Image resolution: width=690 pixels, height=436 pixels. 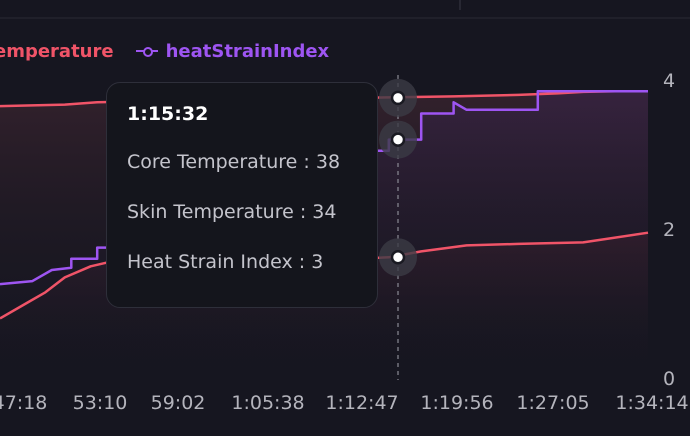 What do you see at coordinates (234, 162) in the screenshot?
I see `tooltip-row-core-temperature: Core Temperature : 38` at bounding box center [234, 162].